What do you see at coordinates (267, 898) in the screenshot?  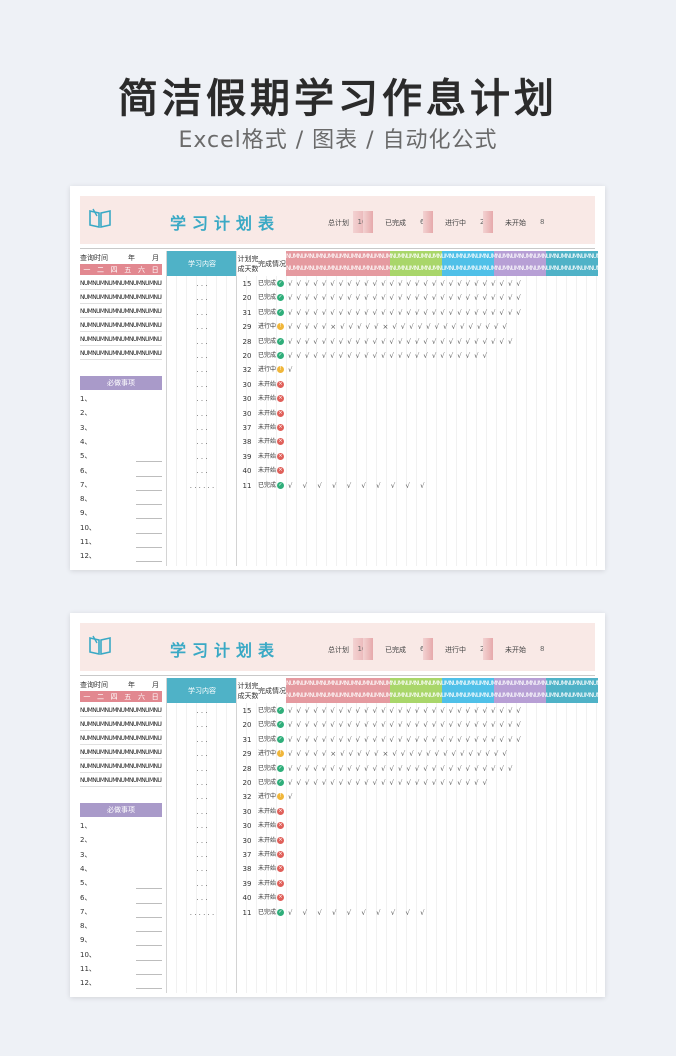 I see `status-text: 未开始` at bounding box center [267, 898].